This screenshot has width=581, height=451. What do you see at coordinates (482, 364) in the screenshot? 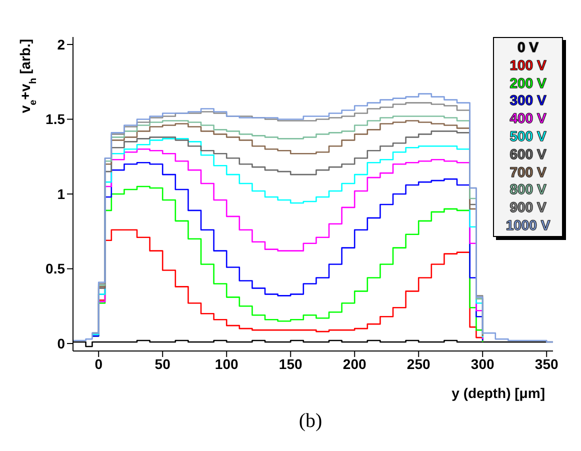
I see `x-tick-label: 300` at bounding box center [482, 364].